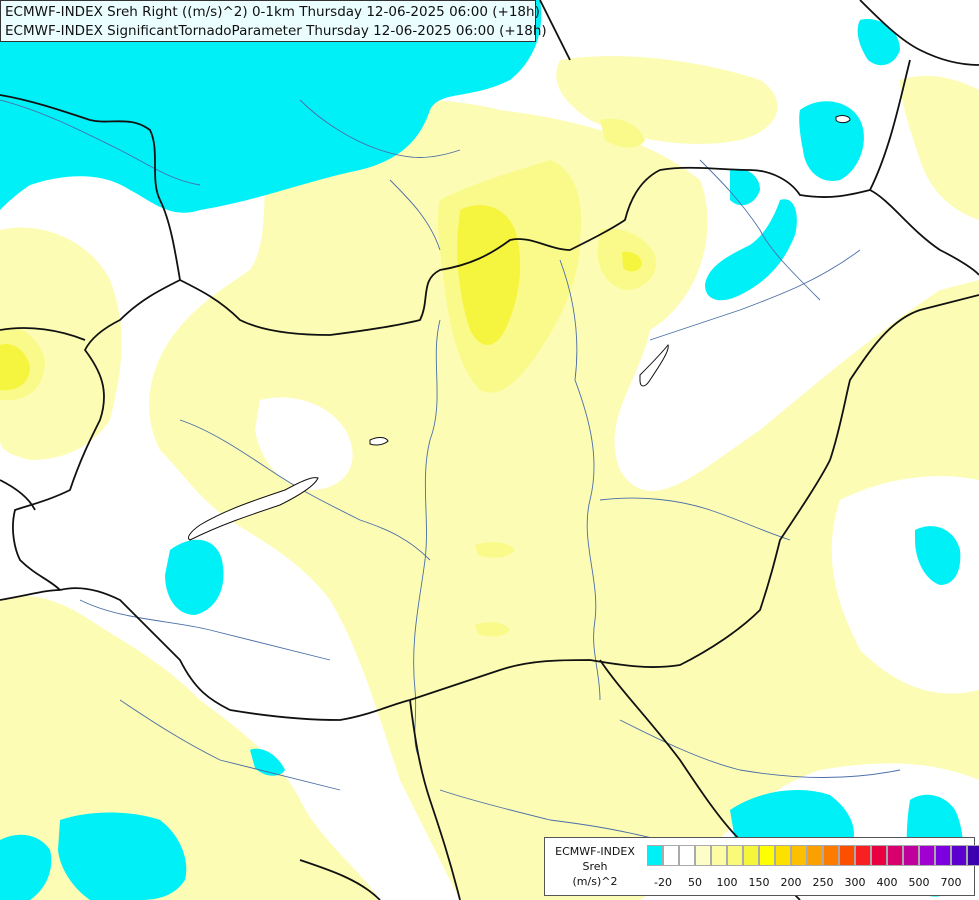 The width and height of the screenshot is (979, 900). I want to click on legend-swatches, so click(813, 855).